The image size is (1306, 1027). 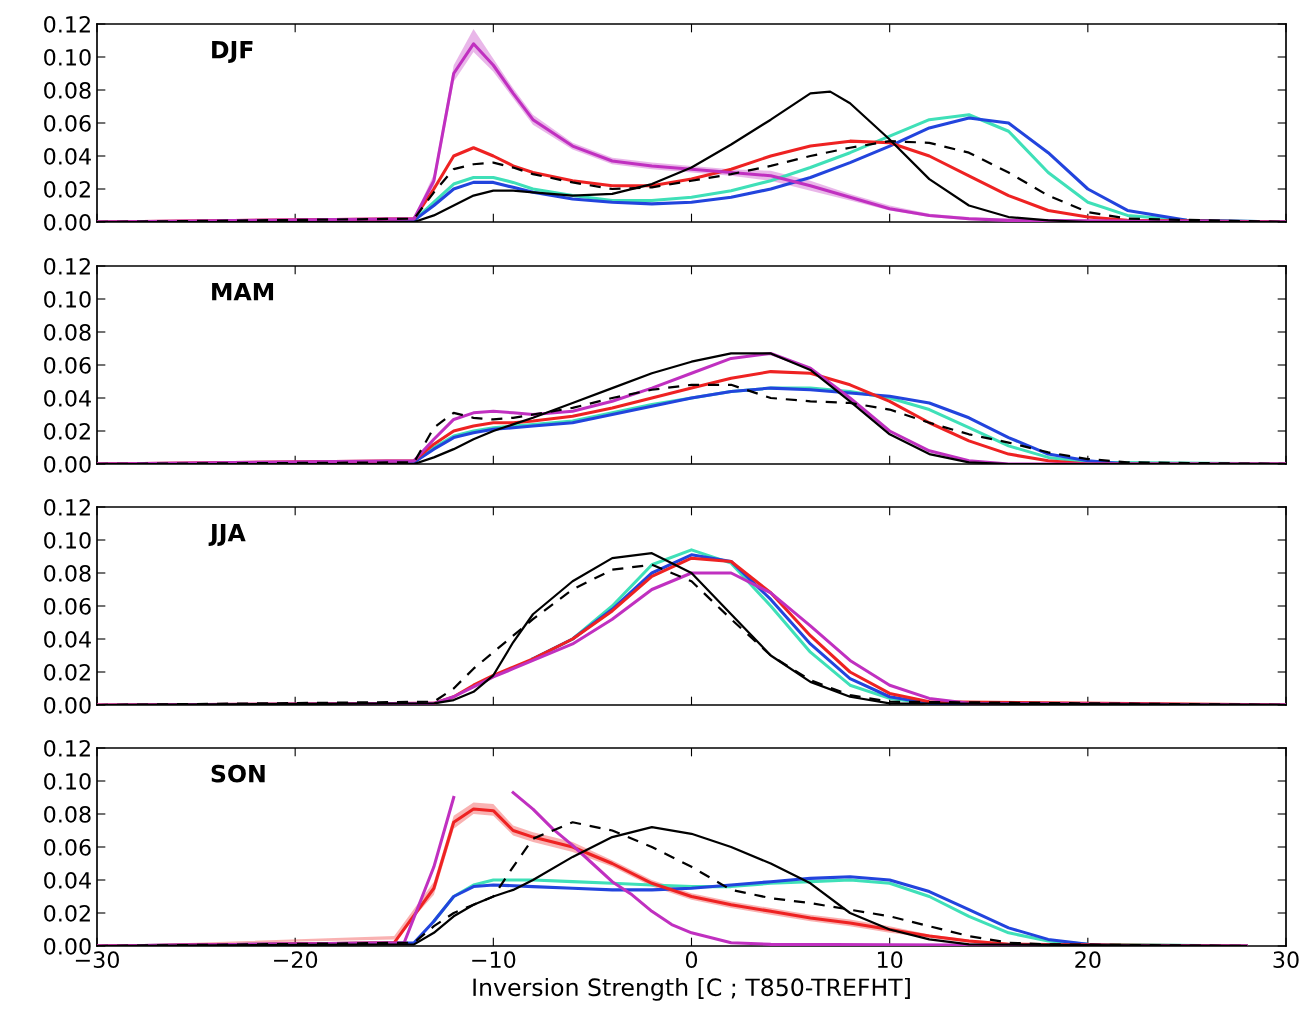 What do you see at coordinates (238, 773) in the screenshot?
I see `text: SON` at bounding box center [238, 773].